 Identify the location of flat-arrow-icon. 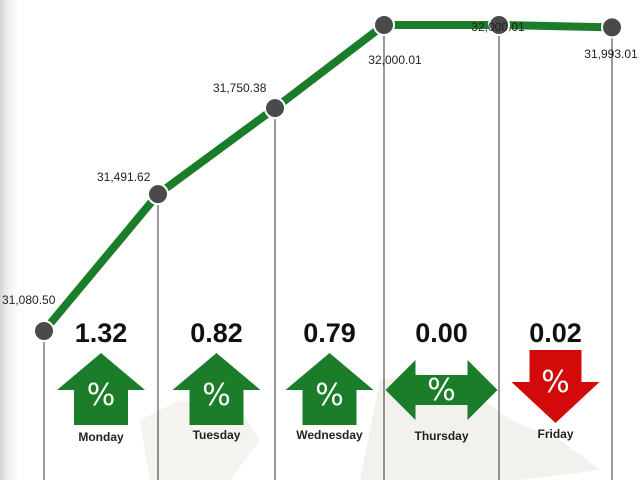
(441, 390).